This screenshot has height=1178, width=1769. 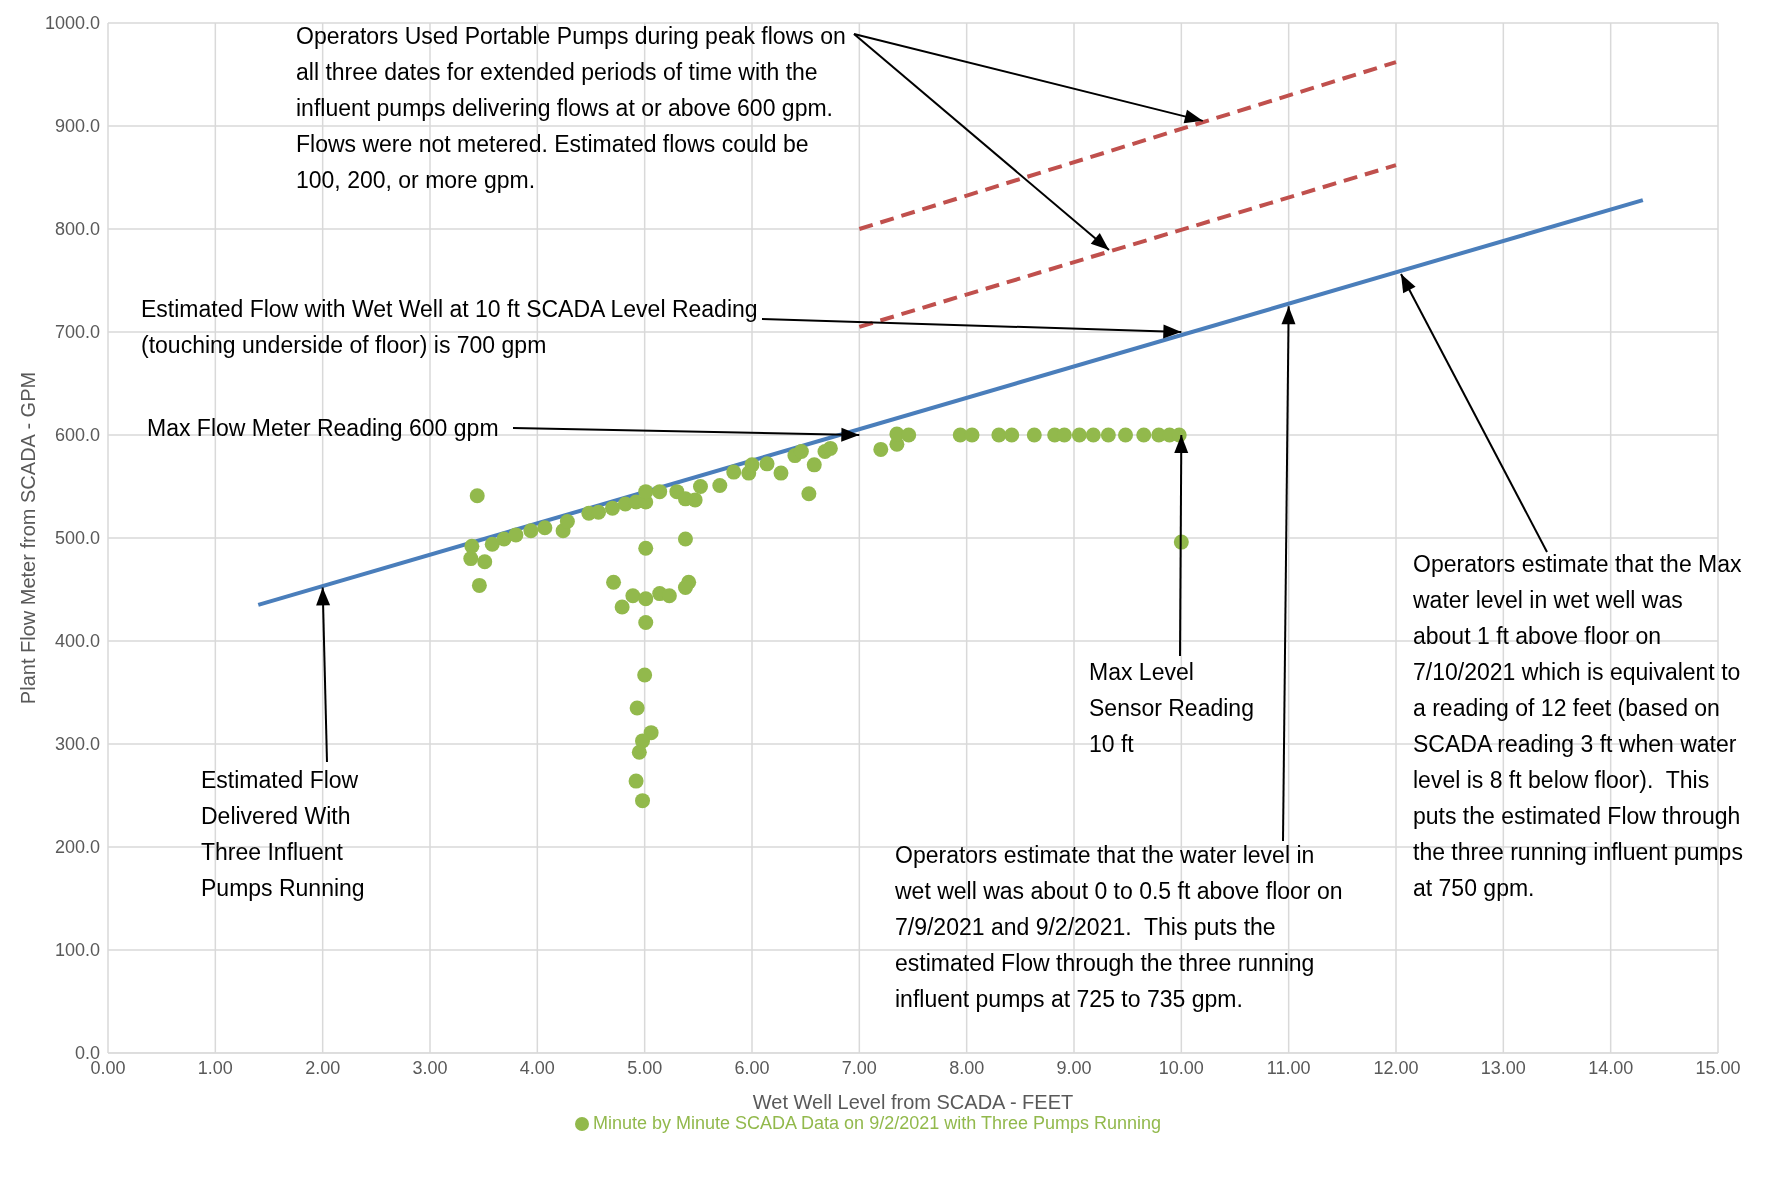 What do you see at coordinates (967, 1067) in the screenshot?
I see `x-tick-label: 8.00` at bounding box center [967, 1067].